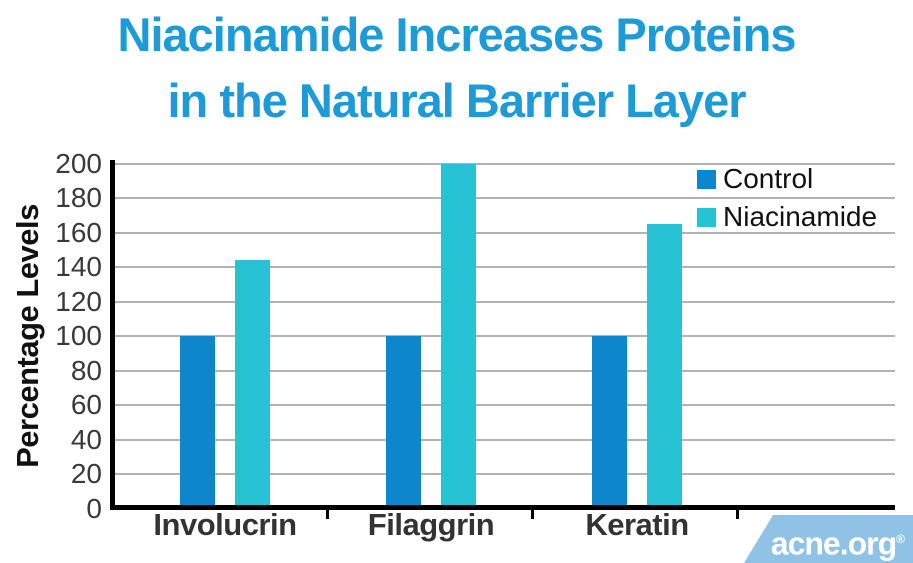 This screenshot has width=913, height=563. I want to click on legend: Control Niacinamide, so click(787, 198).